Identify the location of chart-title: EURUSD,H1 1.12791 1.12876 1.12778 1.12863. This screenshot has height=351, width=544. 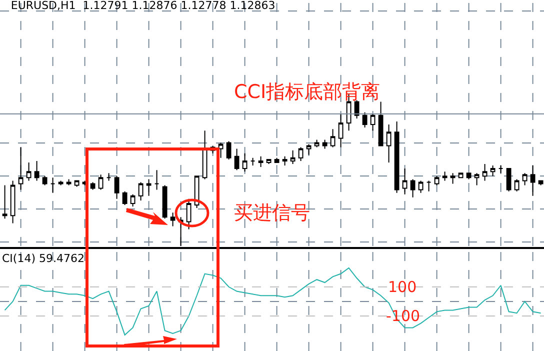
(143, 6).